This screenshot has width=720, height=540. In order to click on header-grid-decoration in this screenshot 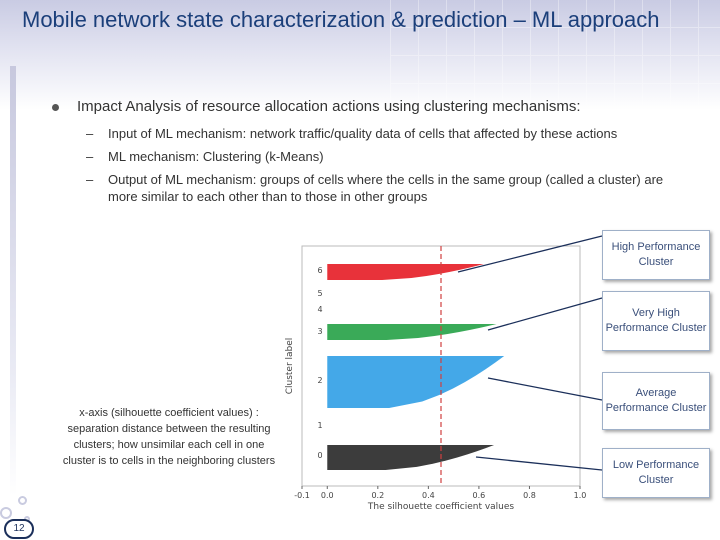, I will do `click(555, 55)`.